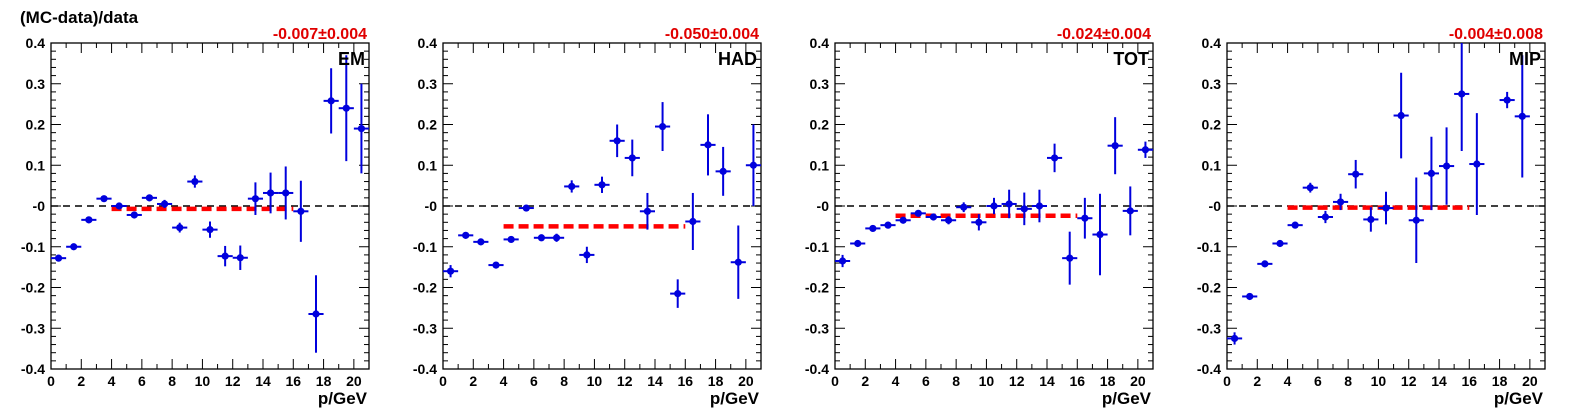 Image resolution: width=1575 pixels, height=419 pixels. Describe the element at coordinates (428, 43) in the screenshot. I see `y-tick-label: 0.4` at that location.